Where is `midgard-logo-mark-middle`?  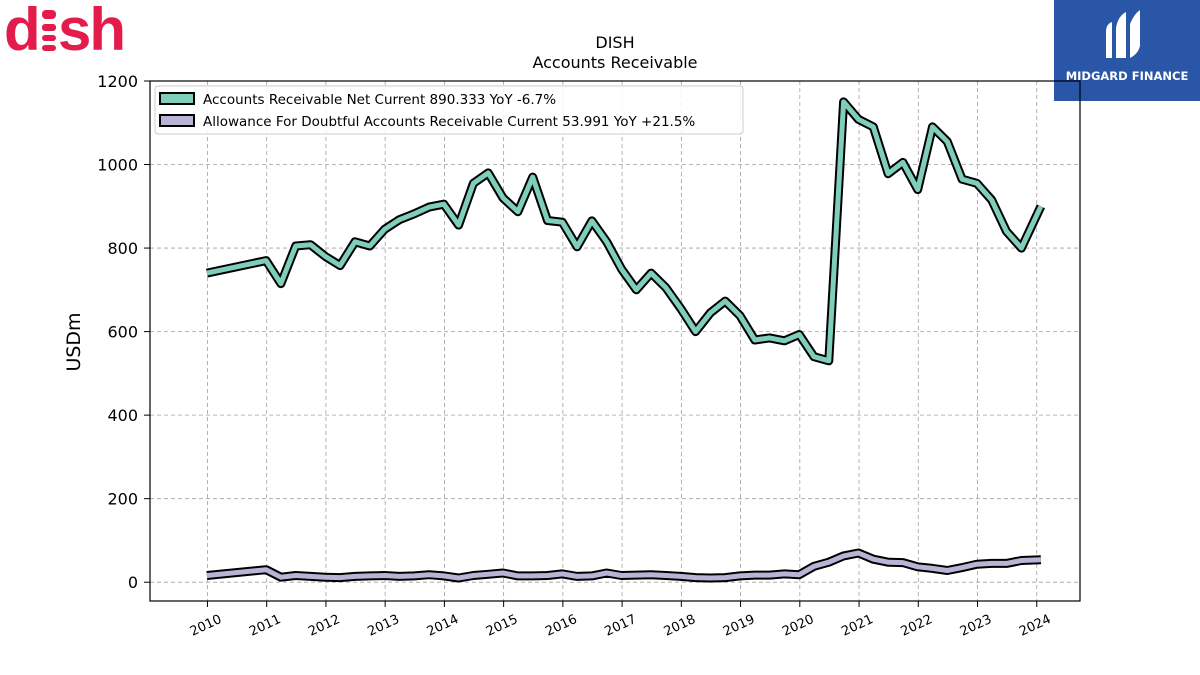
midgard-logo-mark-middle is located at coordinates (1121, 35).